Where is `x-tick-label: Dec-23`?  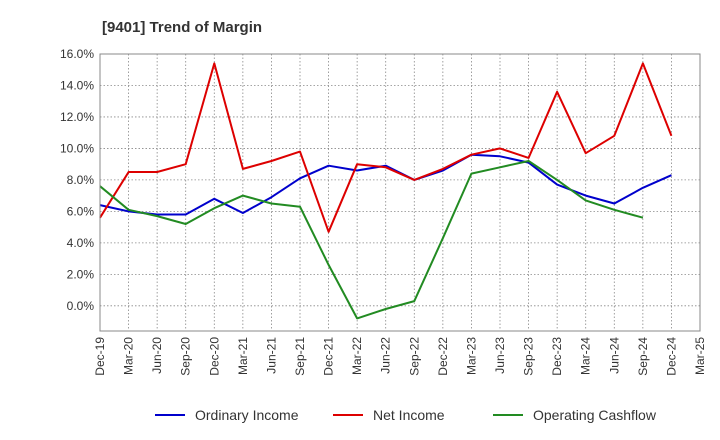 x-tick-label: Dec-23 is located at coordinates (557, 356).